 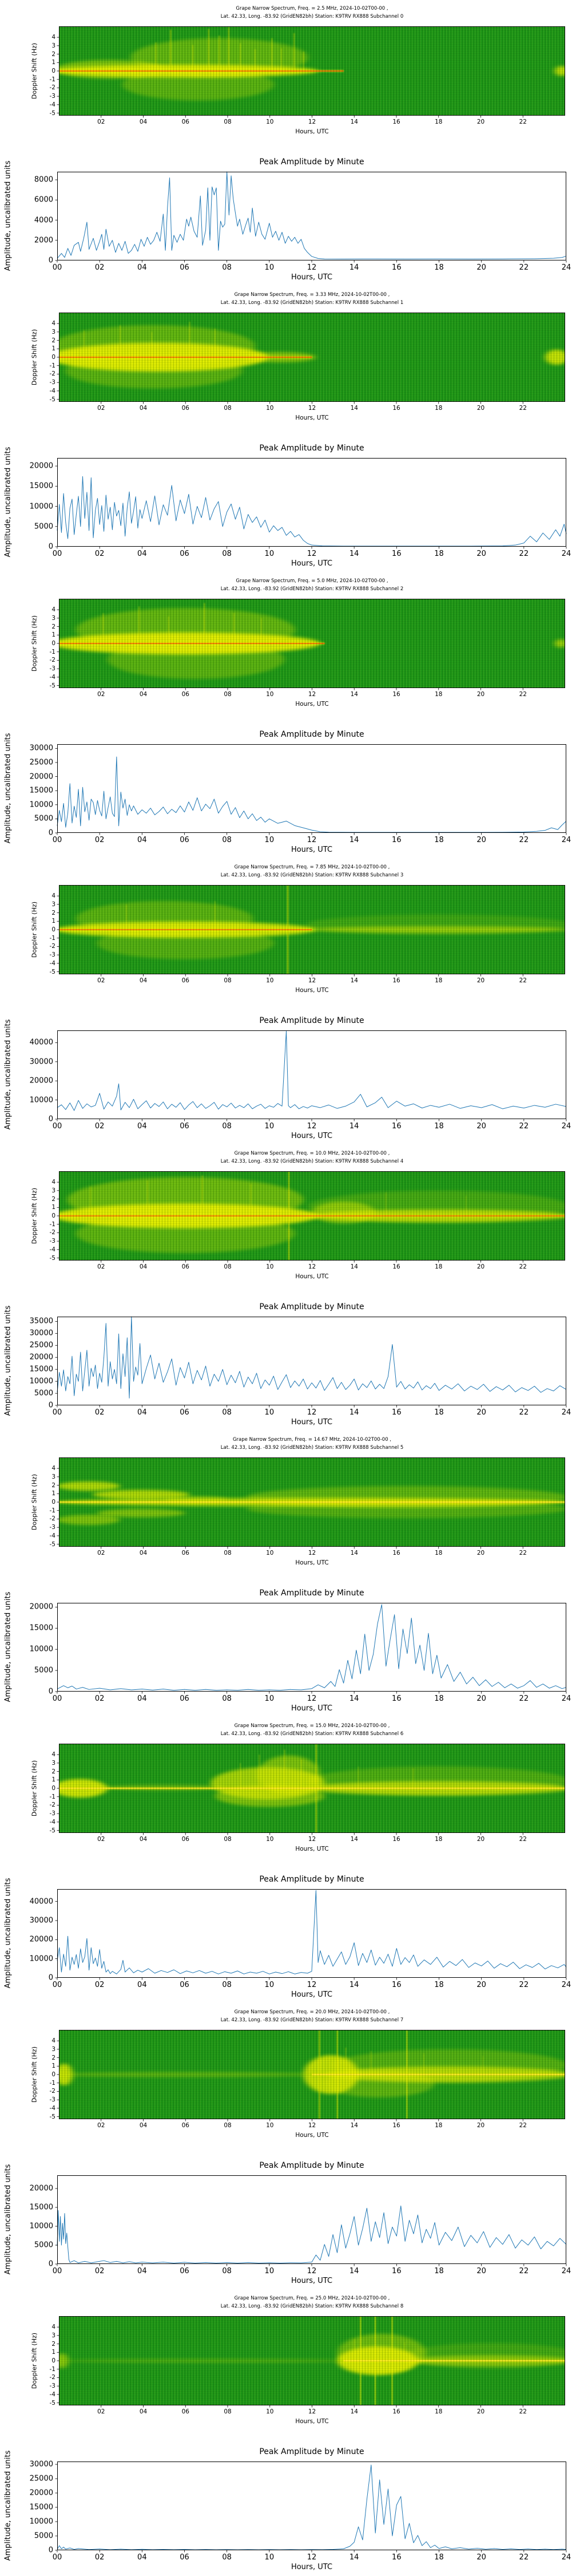 I want to click on spectrogram-x-tick-label: 14, so click(x=354, y=1839).